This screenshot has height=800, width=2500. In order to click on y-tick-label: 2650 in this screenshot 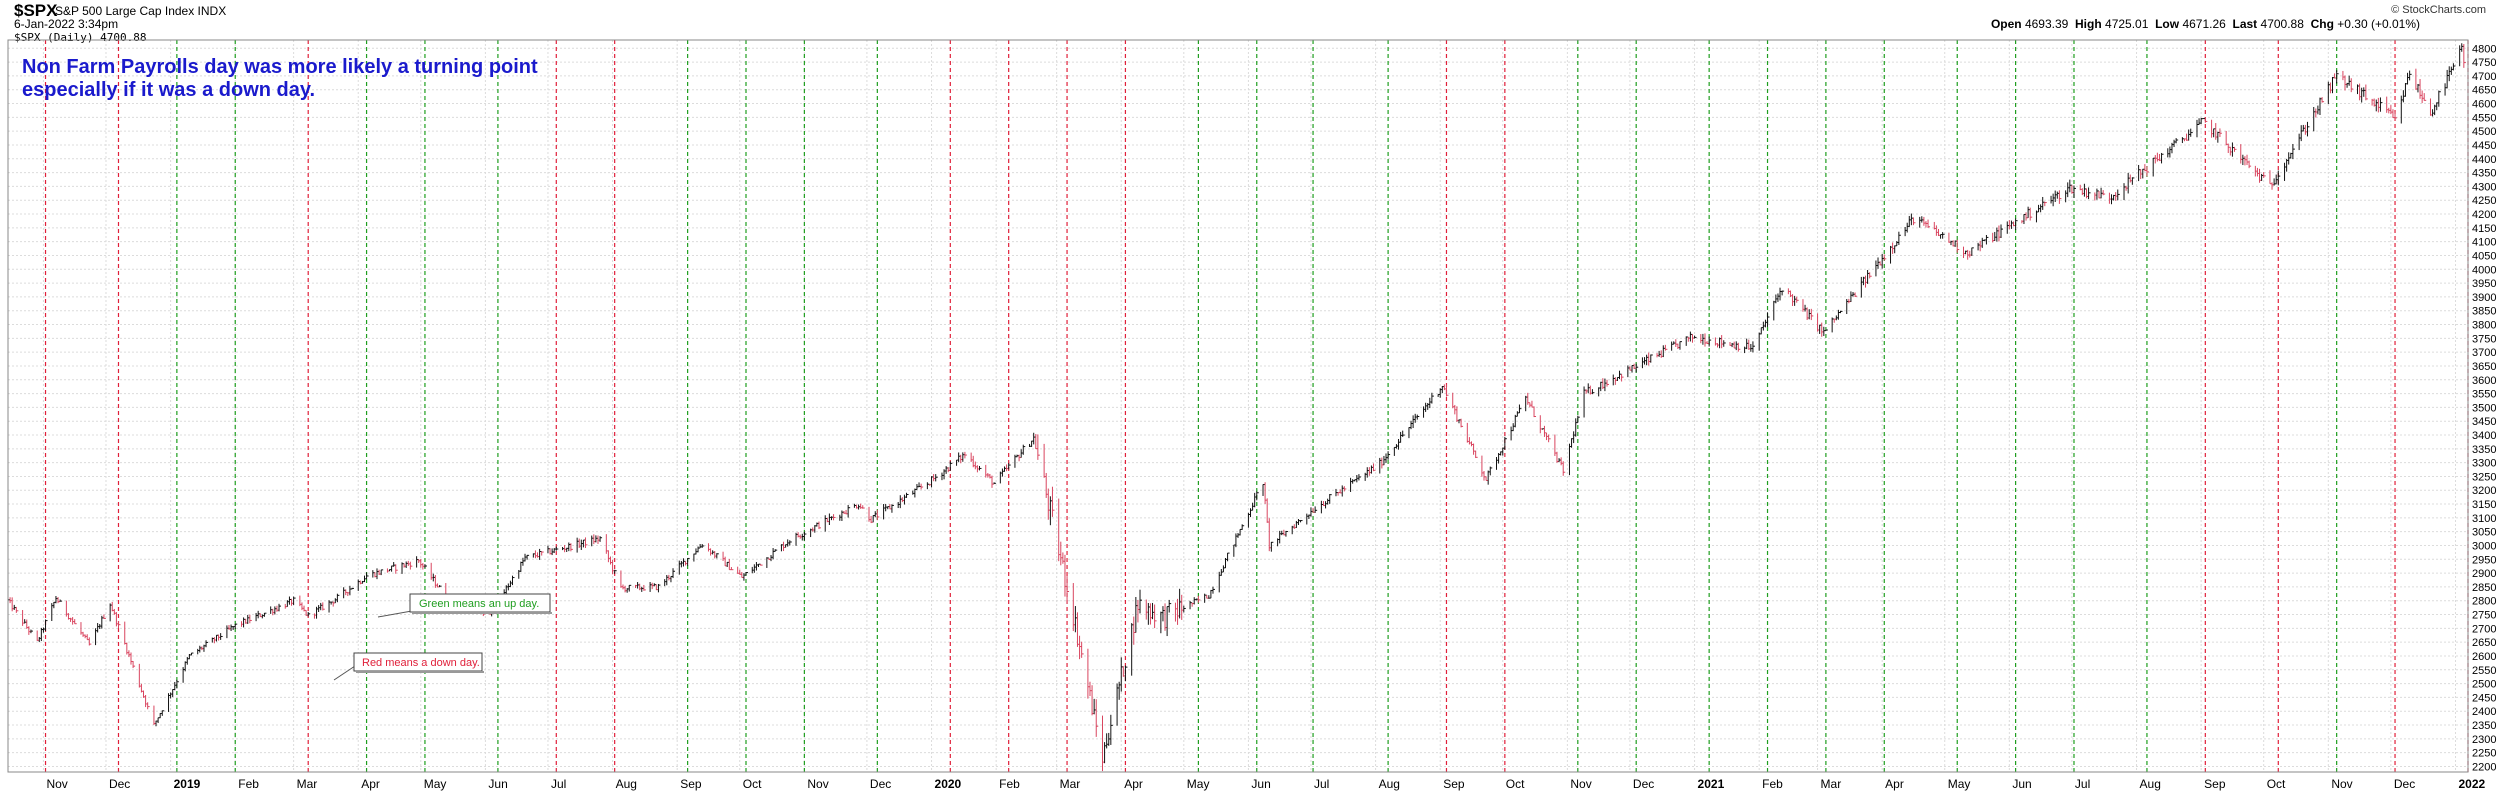, I will do `click(2484, 643)`.